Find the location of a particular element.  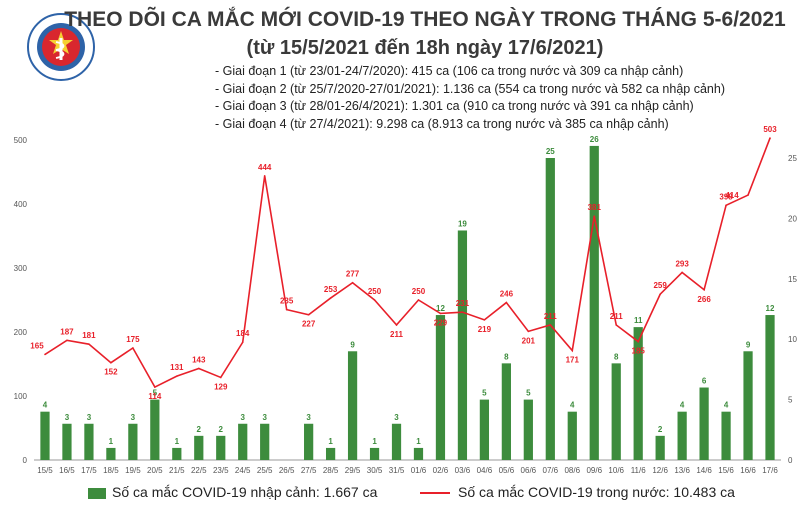

line-value-label: 165 is located at coordinates (37, 345).